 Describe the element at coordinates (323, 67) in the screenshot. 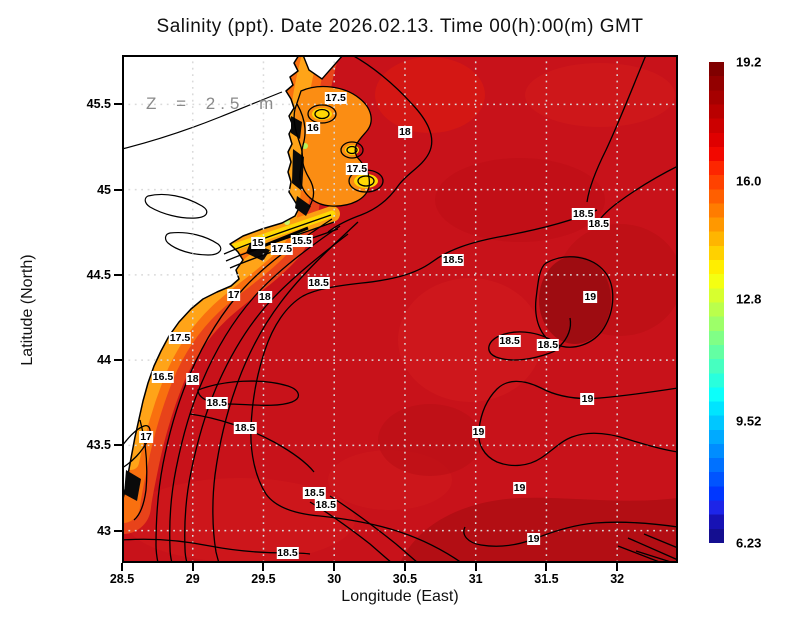

I see `coastal-islet` at that location.